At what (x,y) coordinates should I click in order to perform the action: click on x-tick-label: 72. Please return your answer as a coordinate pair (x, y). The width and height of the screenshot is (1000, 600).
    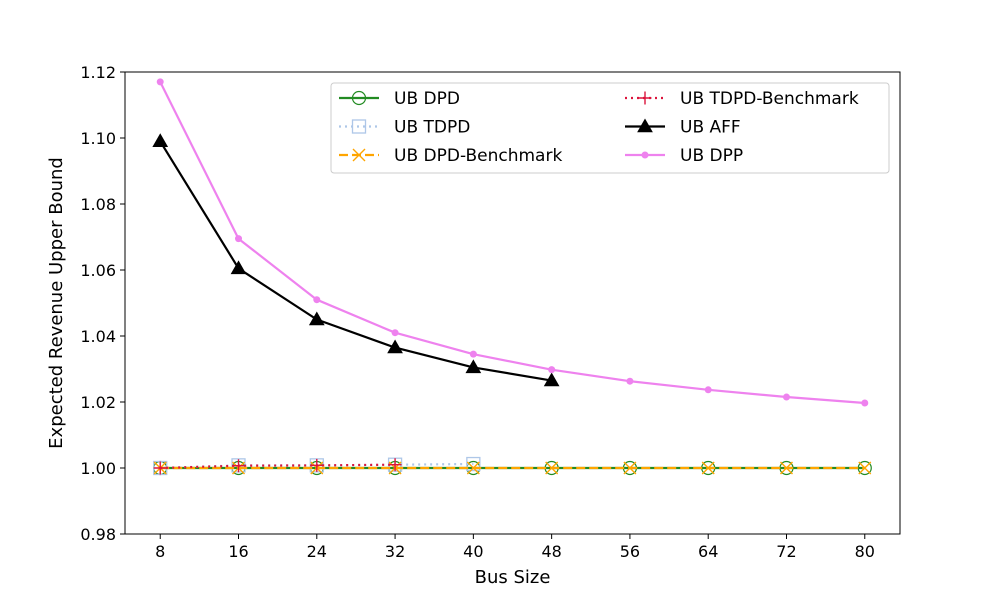
    Looking at the image, I should click on (786, 551).